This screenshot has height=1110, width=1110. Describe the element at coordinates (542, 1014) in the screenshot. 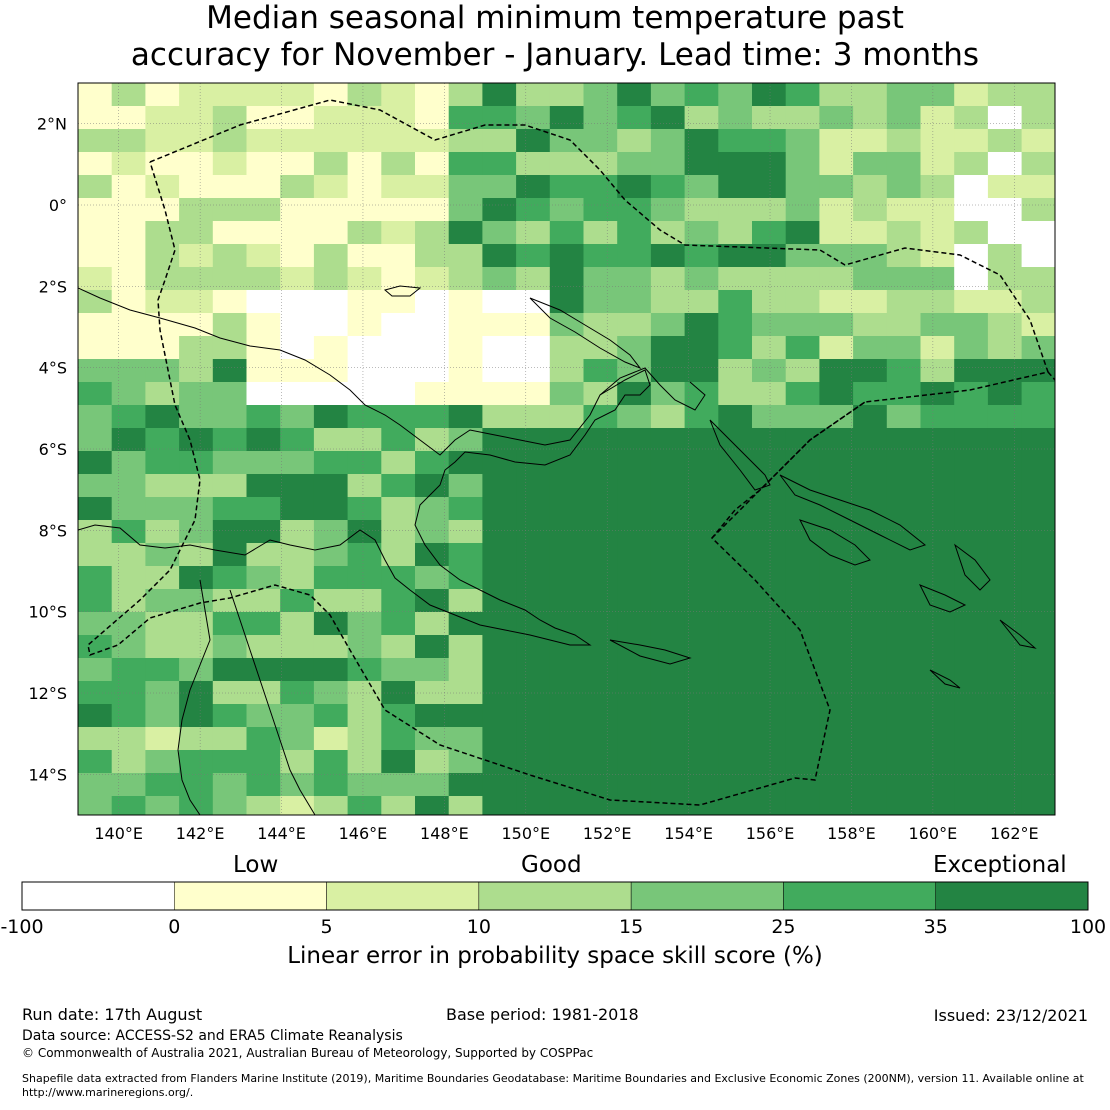

I see `base-period: Base period: 1981-2018` at that location.